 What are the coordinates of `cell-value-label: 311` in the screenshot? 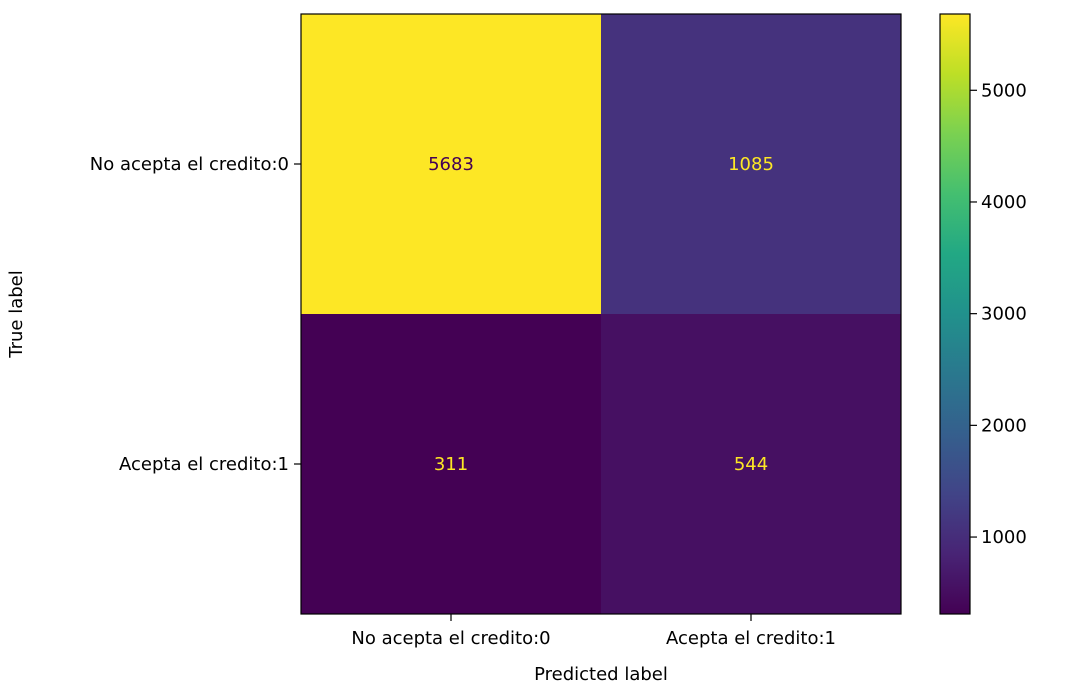 It's located at (451, 464).